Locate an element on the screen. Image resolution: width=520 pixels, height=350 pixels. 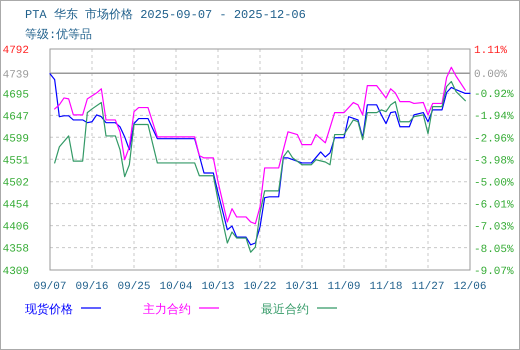
chart-subtitle: 等级:优等品 is located at coordinates (58, 35).